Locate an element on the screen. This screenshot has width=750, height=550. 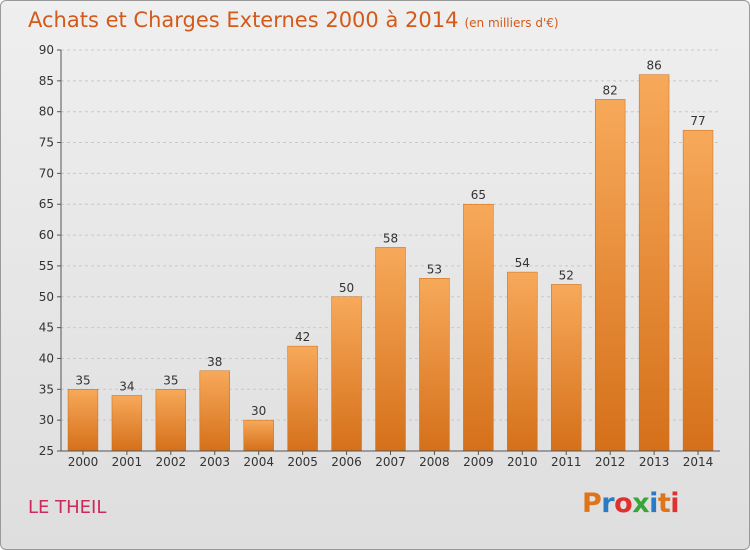
y-tick-label: 35 is located at coordinates (46, 389).